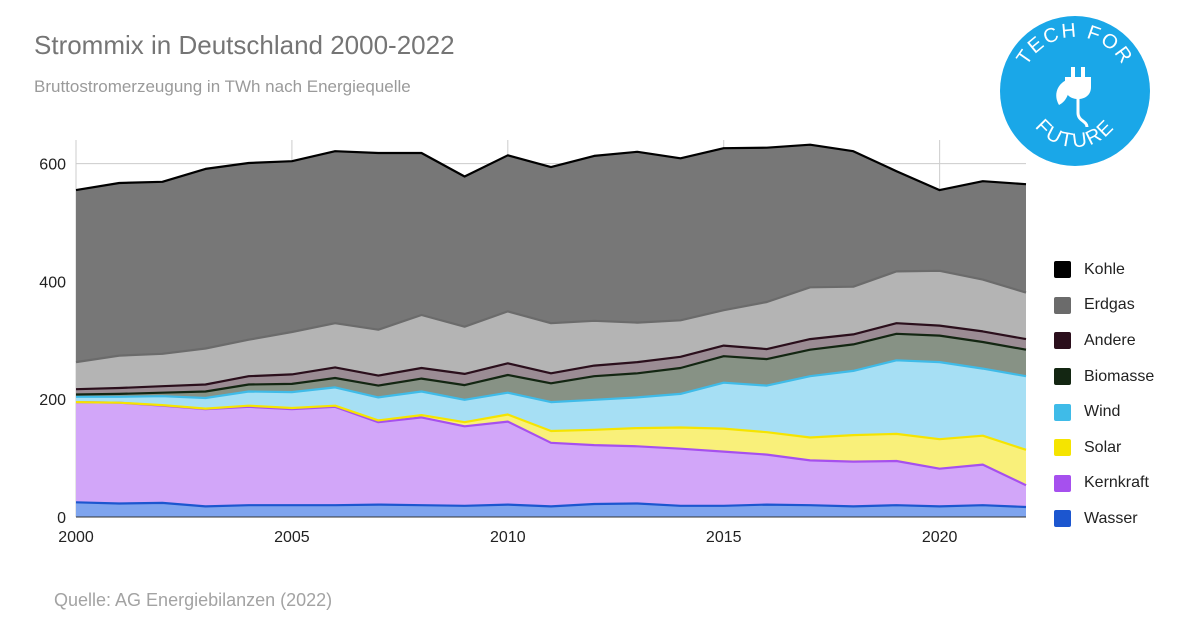 Image resolution: width=1200 pixels, height=630 pixels. I want to click on plug-leaf-icon, so click(1073, 97).